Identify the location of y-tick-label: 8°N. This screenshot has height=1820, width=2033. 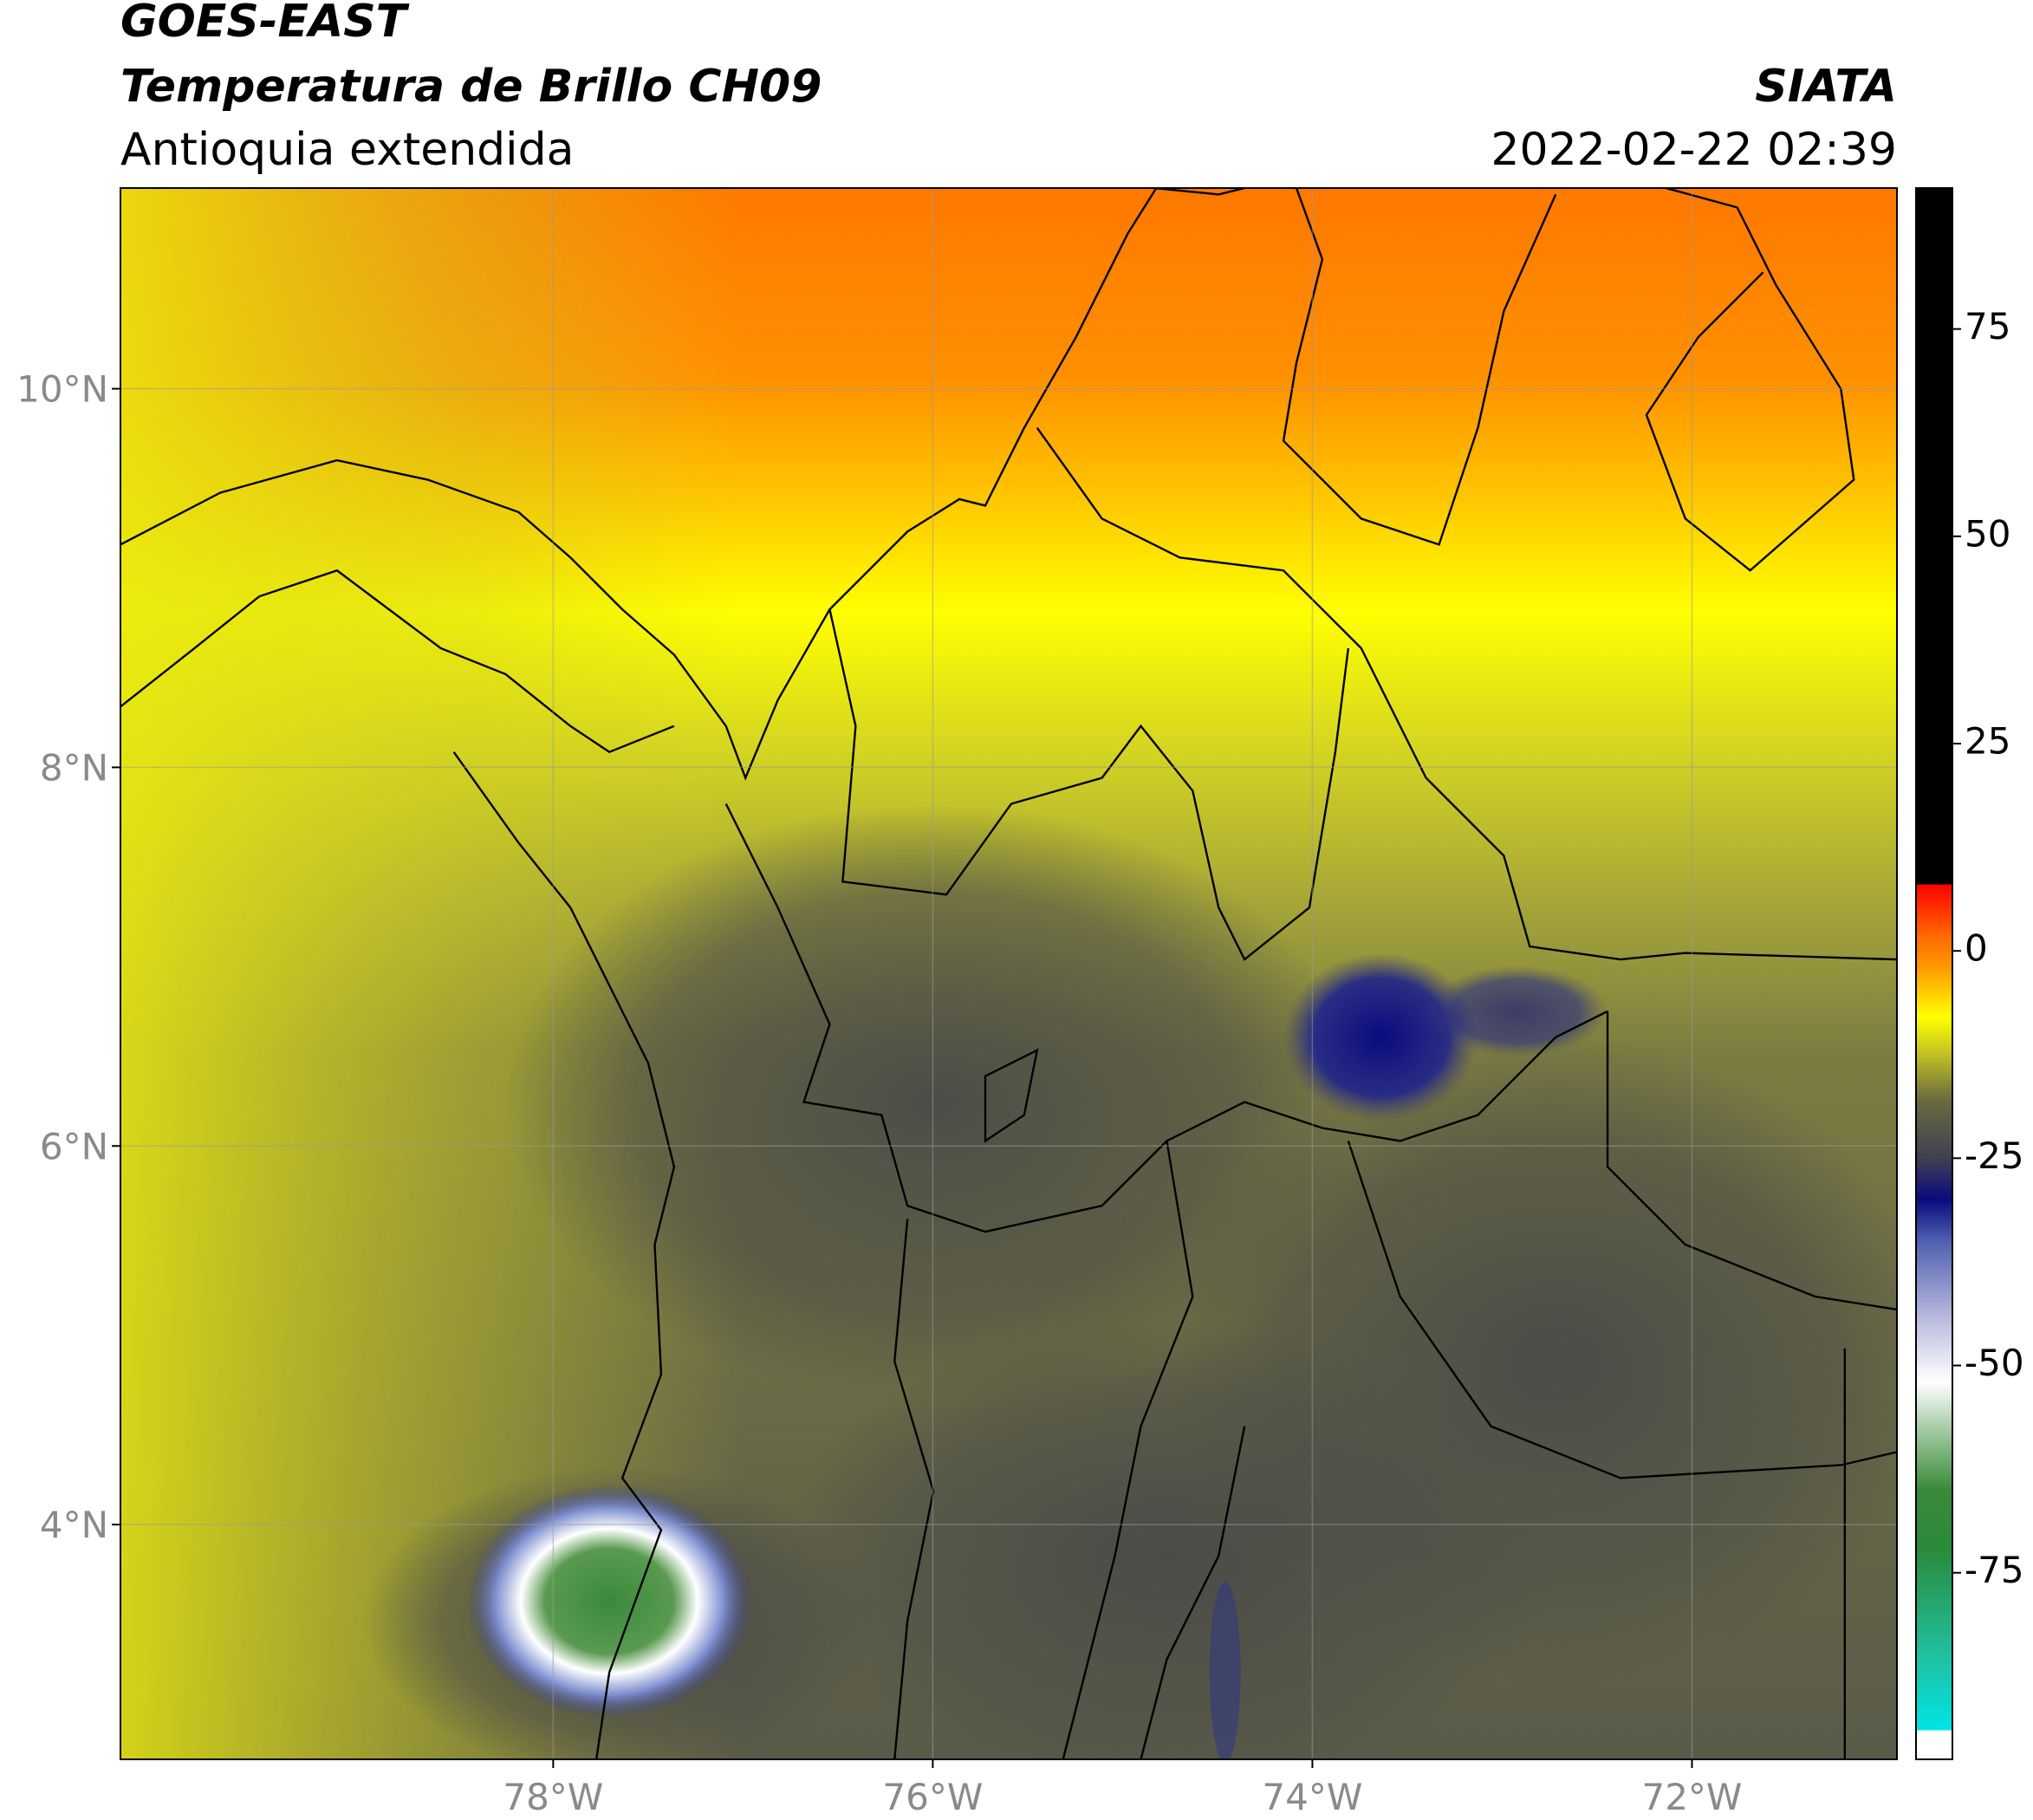
(74, 767).